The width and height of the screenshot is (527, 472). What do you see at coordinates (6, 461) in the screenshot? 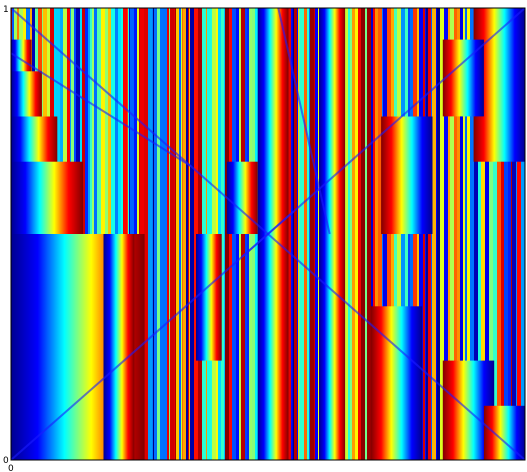
I see `y-tick-label-bottom: 0` at bounding box center [6, 461].